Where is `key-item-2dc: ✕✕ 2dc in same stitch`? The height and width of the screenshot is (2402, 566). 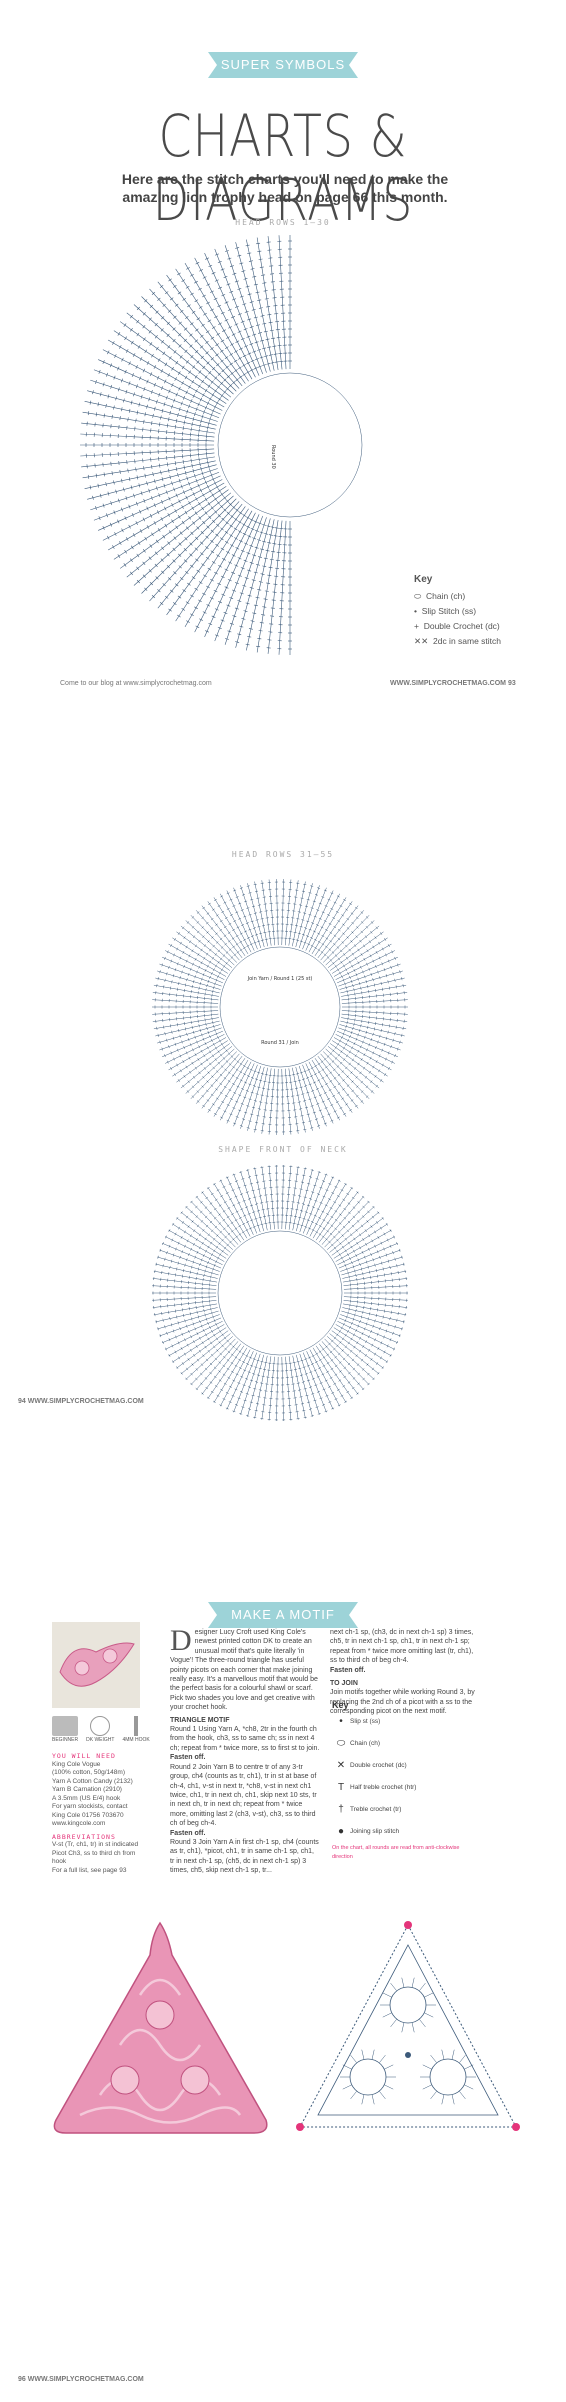
key-item-2dc: ✕✕ 2dc in same stitch is located at coordinates (458, 641).